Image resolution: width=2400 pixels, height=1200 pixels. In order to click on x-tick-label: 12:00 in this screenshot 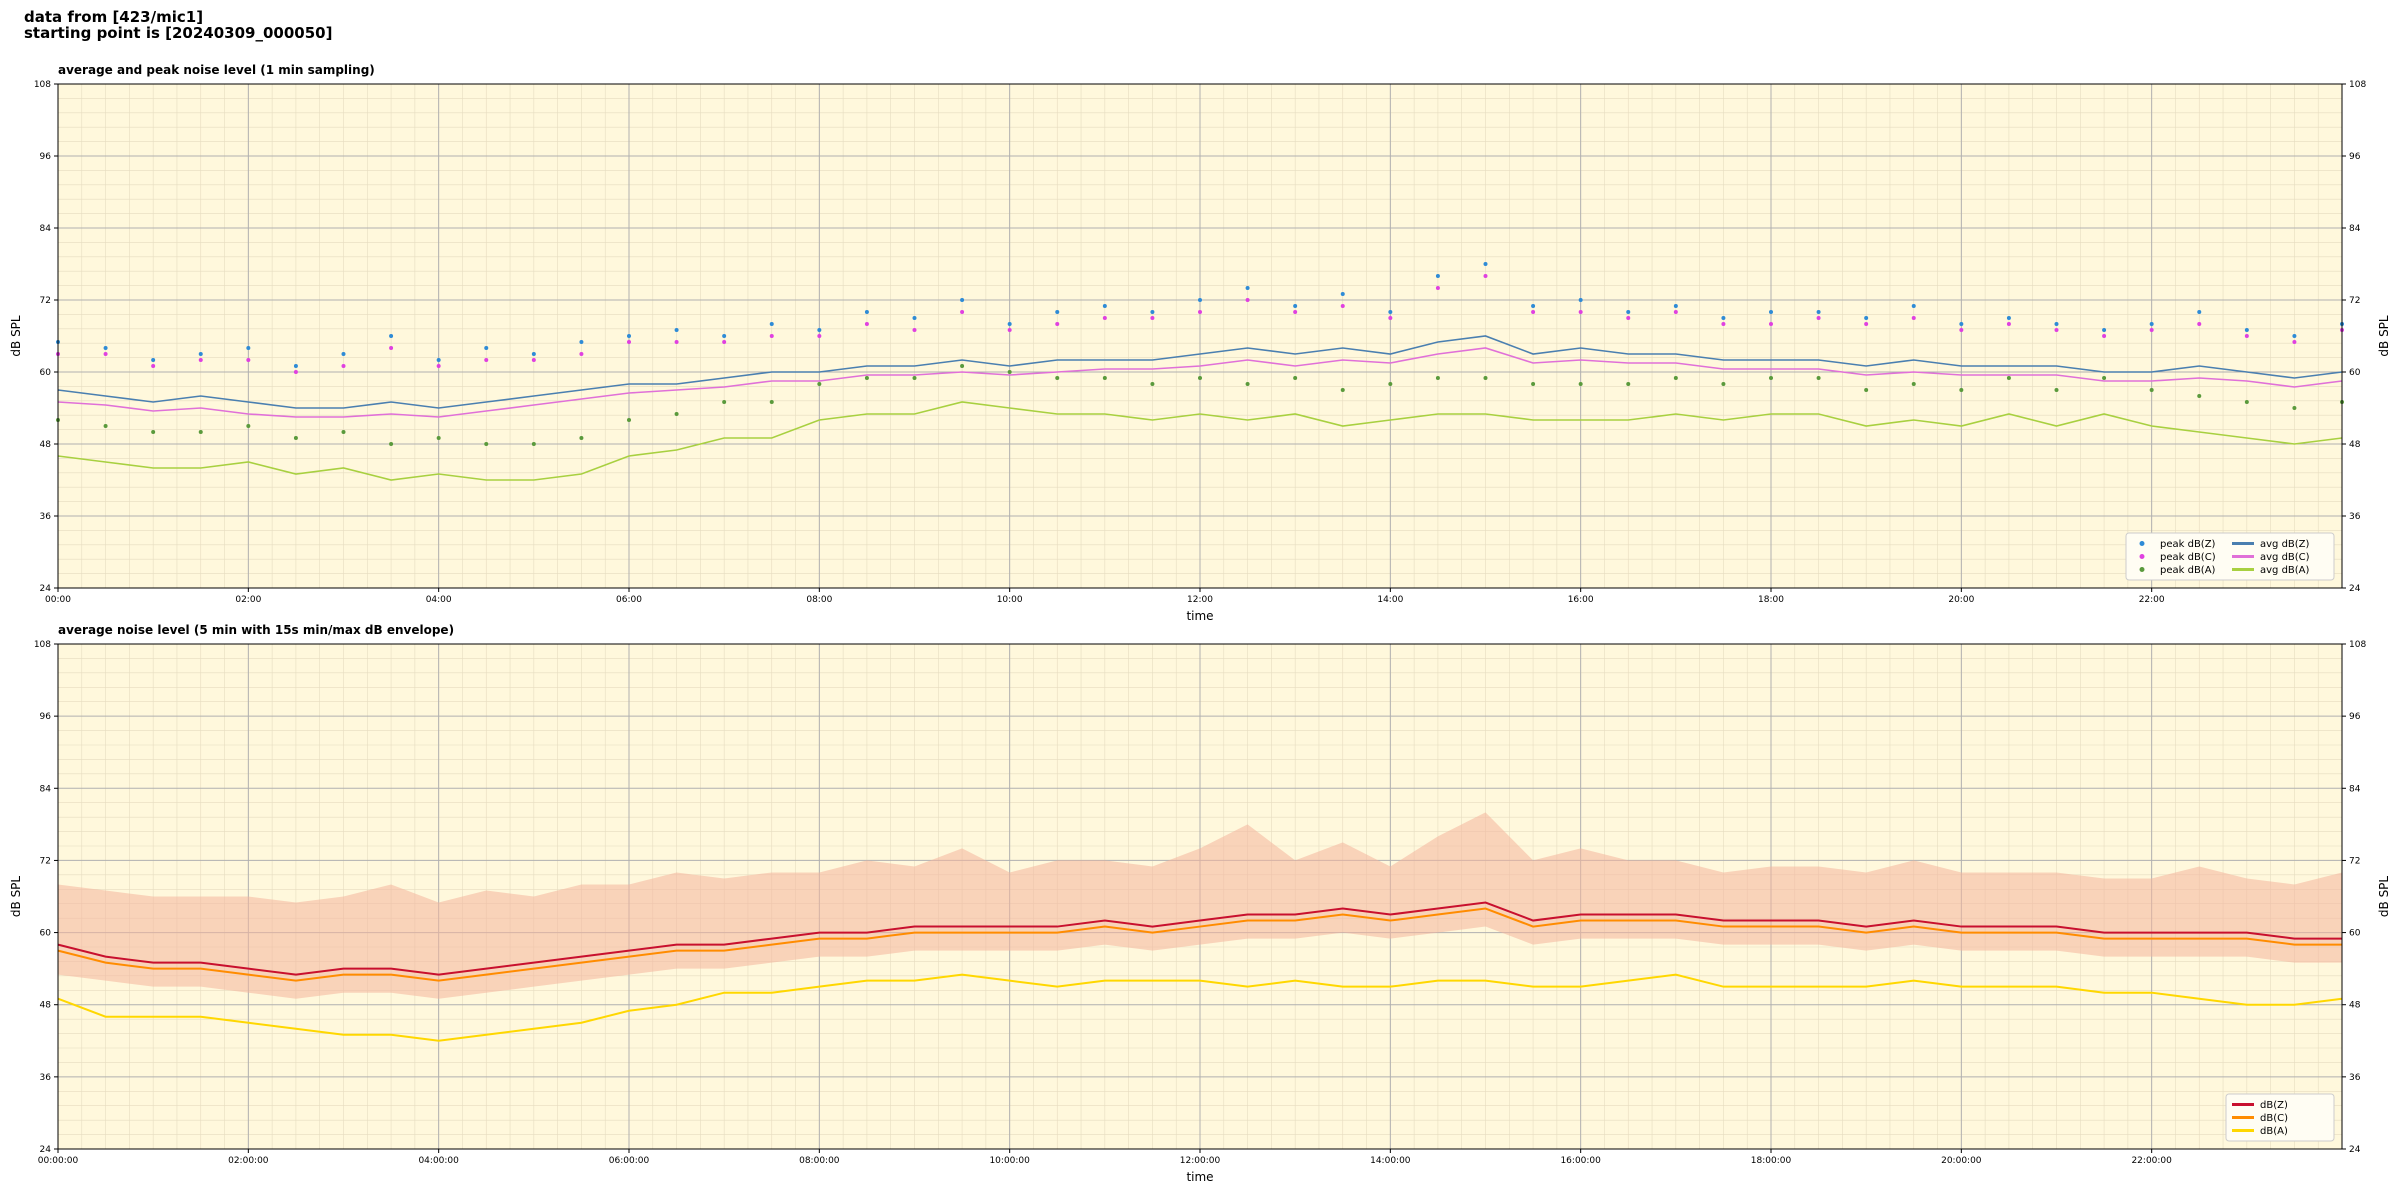, I will do `click(1200, 600)`.